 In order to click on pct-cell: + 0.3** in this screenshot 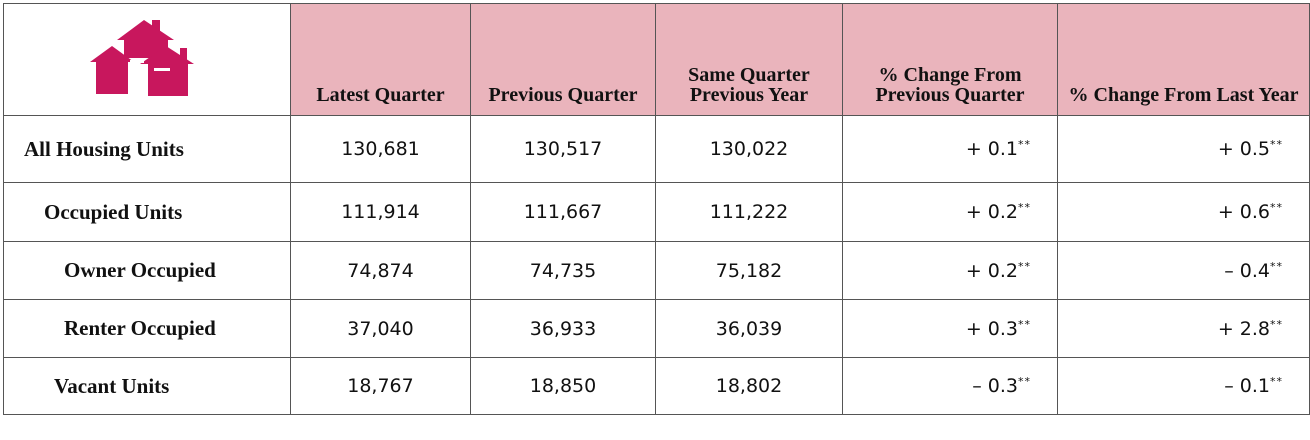, I will do `click(950, 328)`.